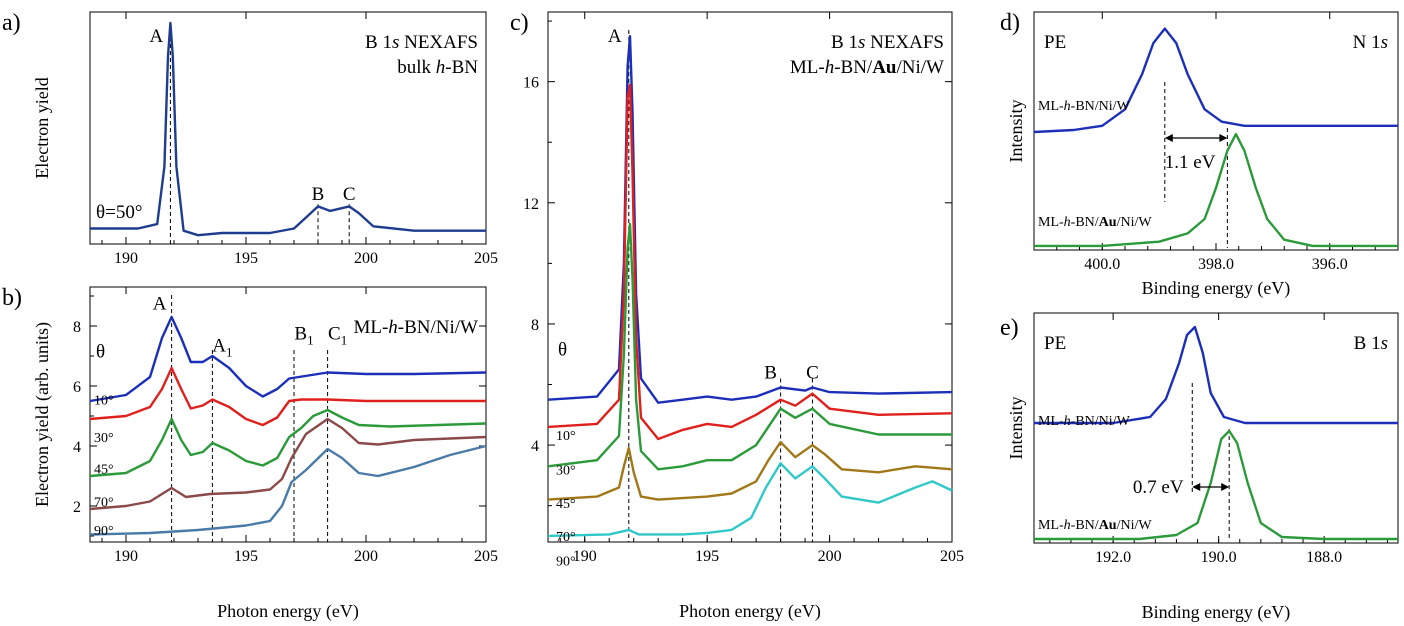 The width and height of the screenshot is (1404, 626). What do you see at coordinates (42, 414) in the screenshot?
I see `y-axis-label-b: Electron yield (arb. units)` at bounding box center [42, 414].